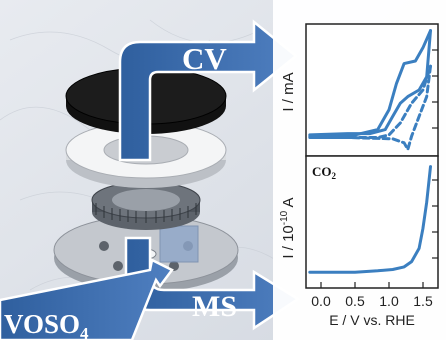  I want to click on cv-series-1-reverse, so click(370, 107).